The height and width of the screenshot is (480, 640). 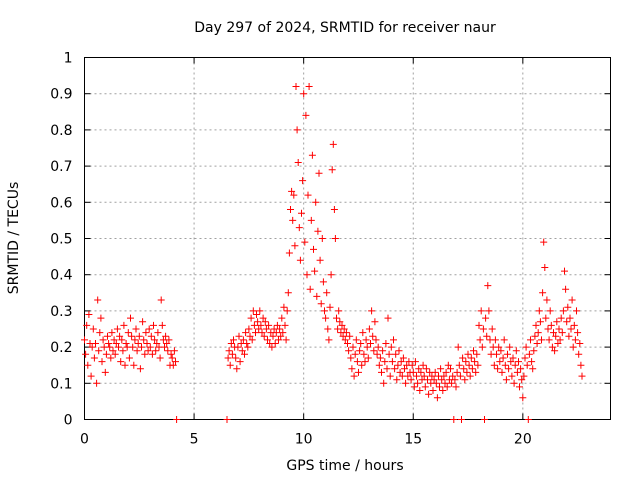 I want to click on y-tick-label: 0.1, so click(x=61, y=384).